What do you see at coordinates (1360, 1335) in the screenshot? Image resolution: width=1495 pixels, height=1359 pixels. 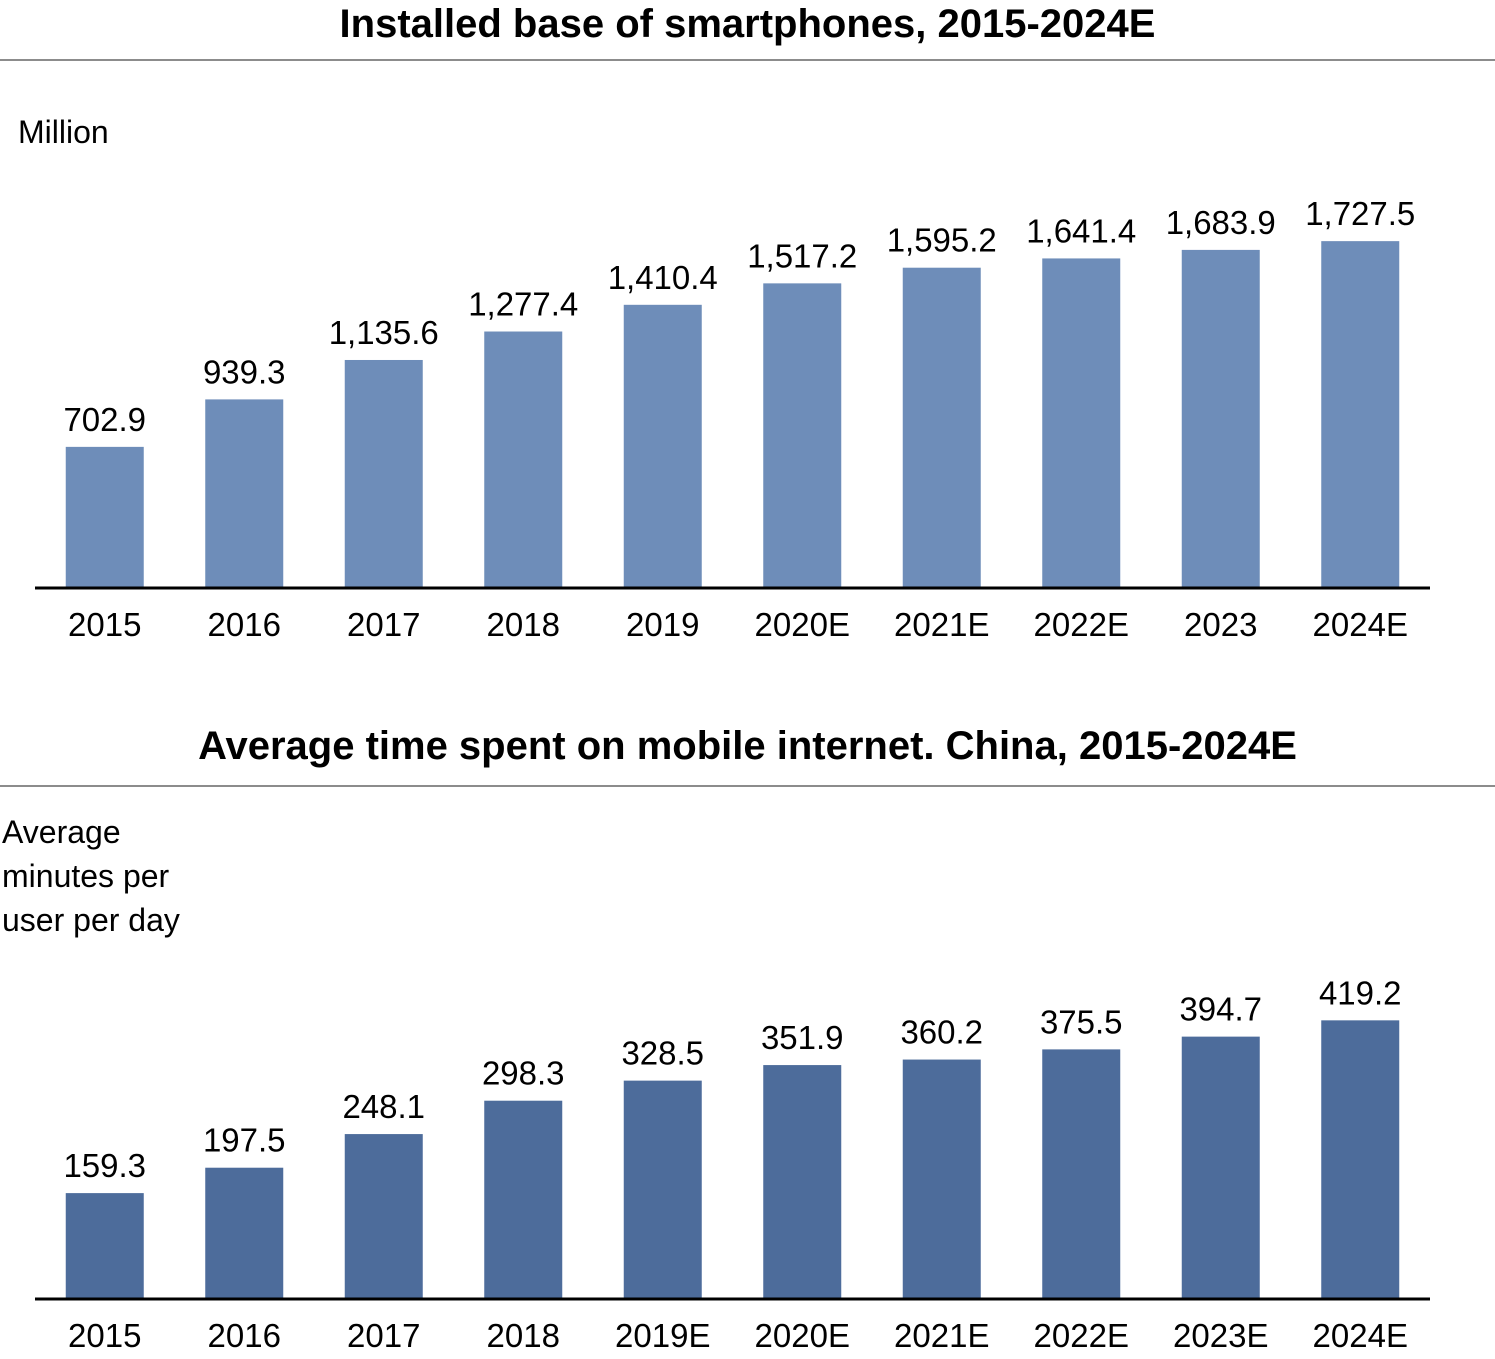 I see `chart2-x-tick-label: 2024E` at bounding box center [1360, 1335].